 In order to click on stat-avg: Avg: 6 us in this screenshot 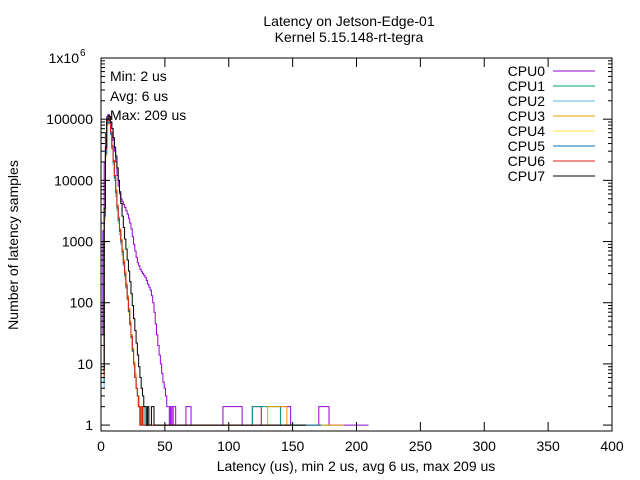, I will do `click(139, 96)`.